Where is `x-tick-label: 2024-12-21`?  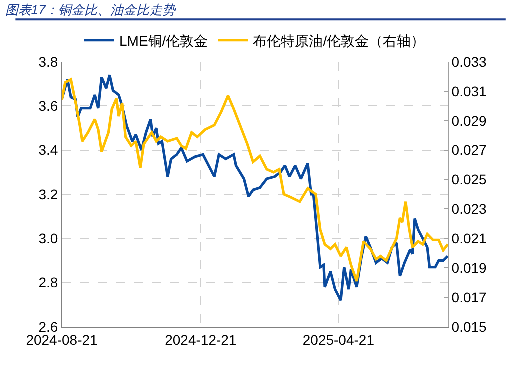 x-tick-label: 2024-12-21 is located at coordinates (201, 340).